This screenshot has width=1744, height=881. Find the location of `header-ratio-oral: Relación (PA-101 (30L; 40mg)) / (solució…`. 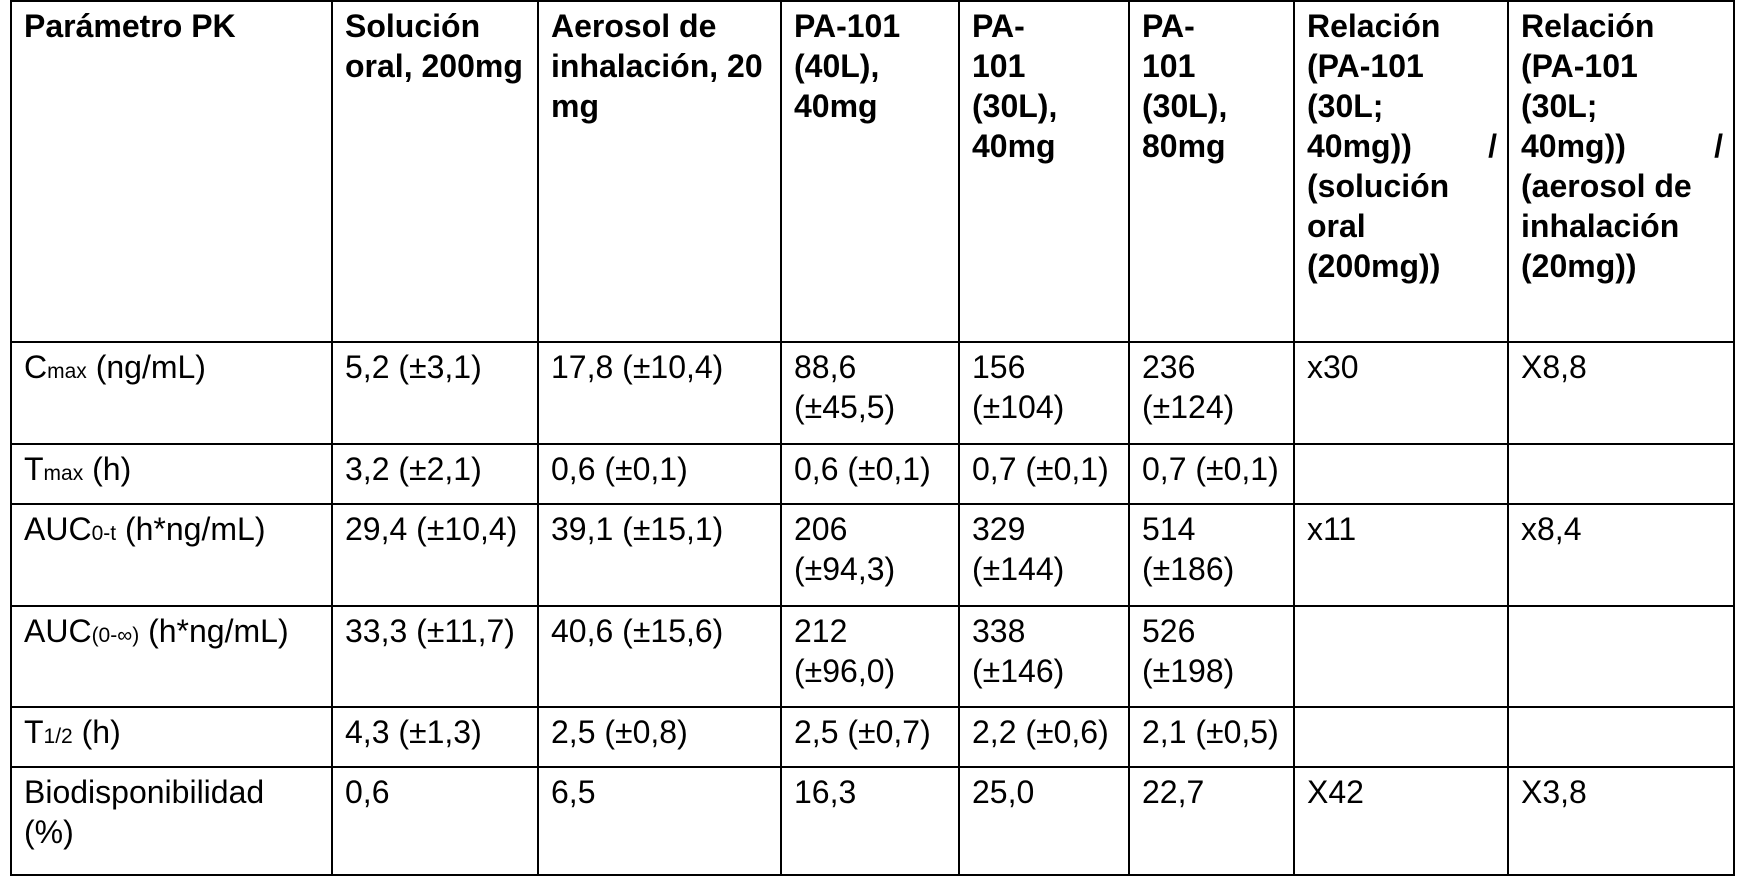

header-ratio-oral: Relación (PA-101 (30L; 40mg)) / (solució… is located at coordinates (1401, 171).